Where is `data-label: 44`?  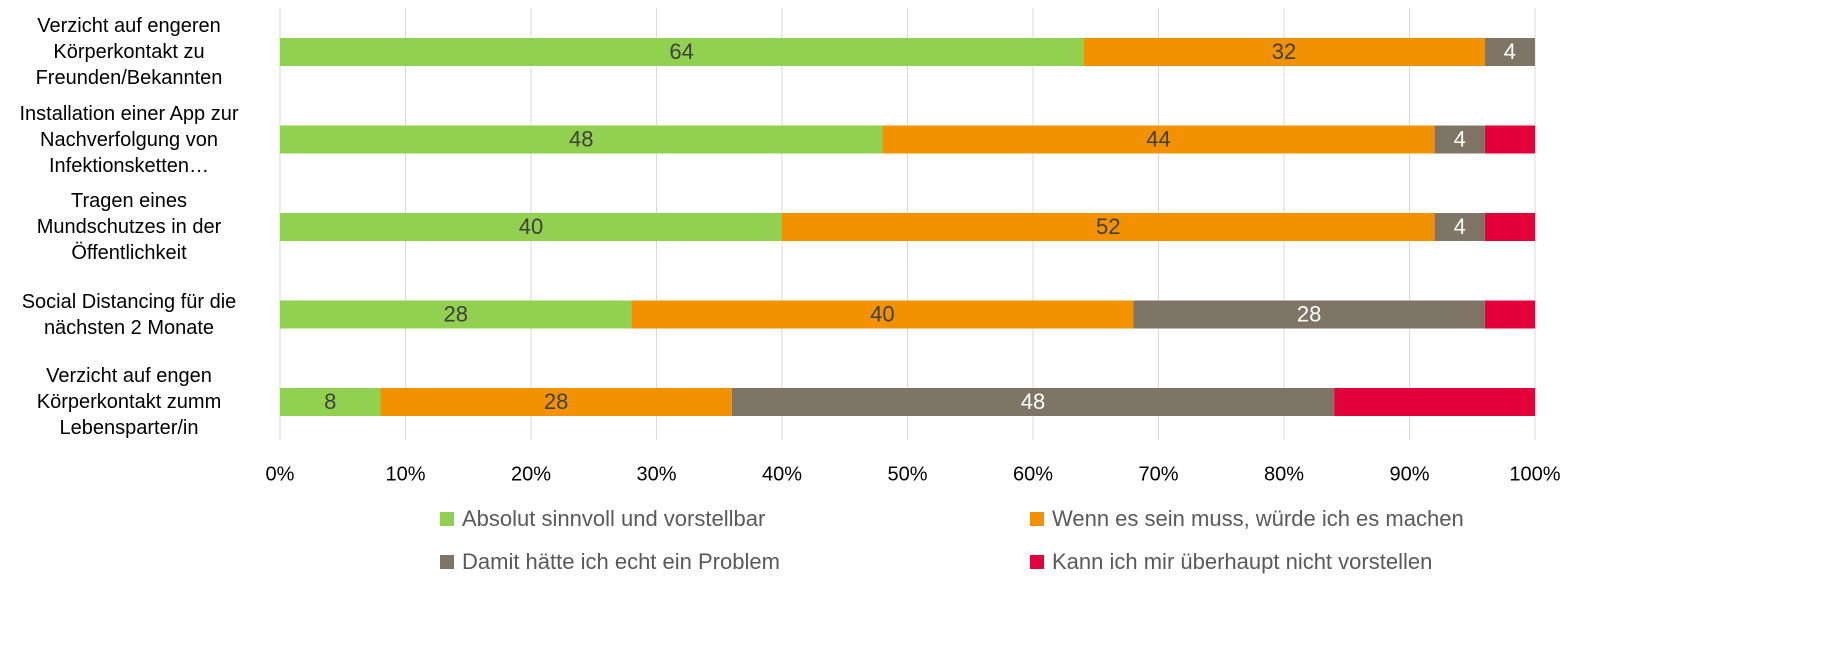 data-label: 44 is located at coordinates (1158, 138).